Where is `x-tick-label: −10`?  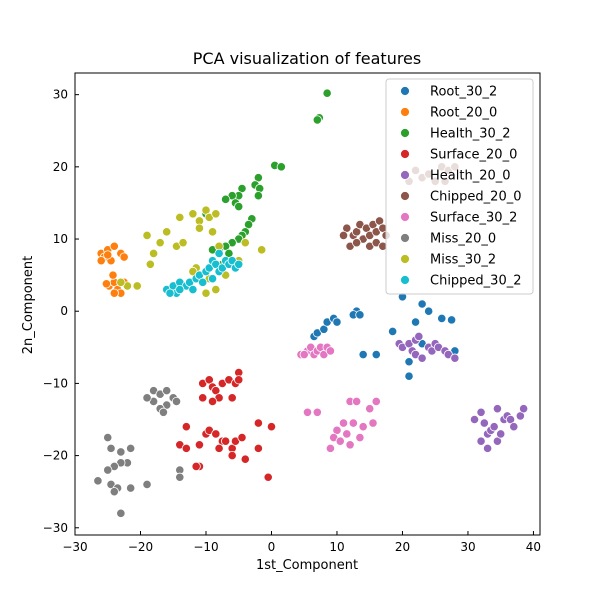 x-tick-label: −10 is located at coordinates (205, 547).